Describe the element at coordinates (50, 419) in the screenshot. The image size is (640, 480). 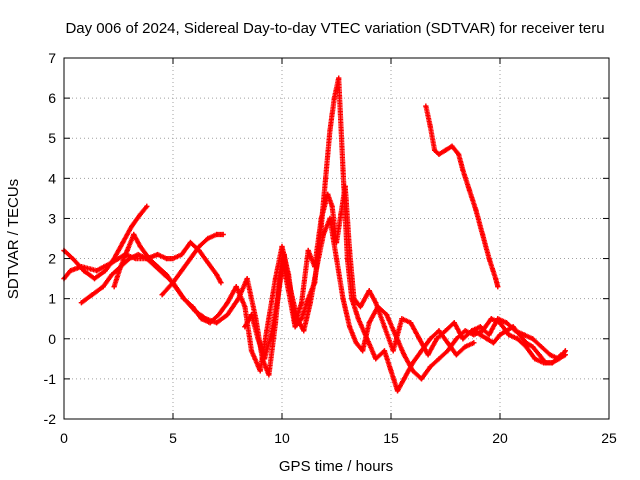
I see `y-tick-label: -2` at that location.